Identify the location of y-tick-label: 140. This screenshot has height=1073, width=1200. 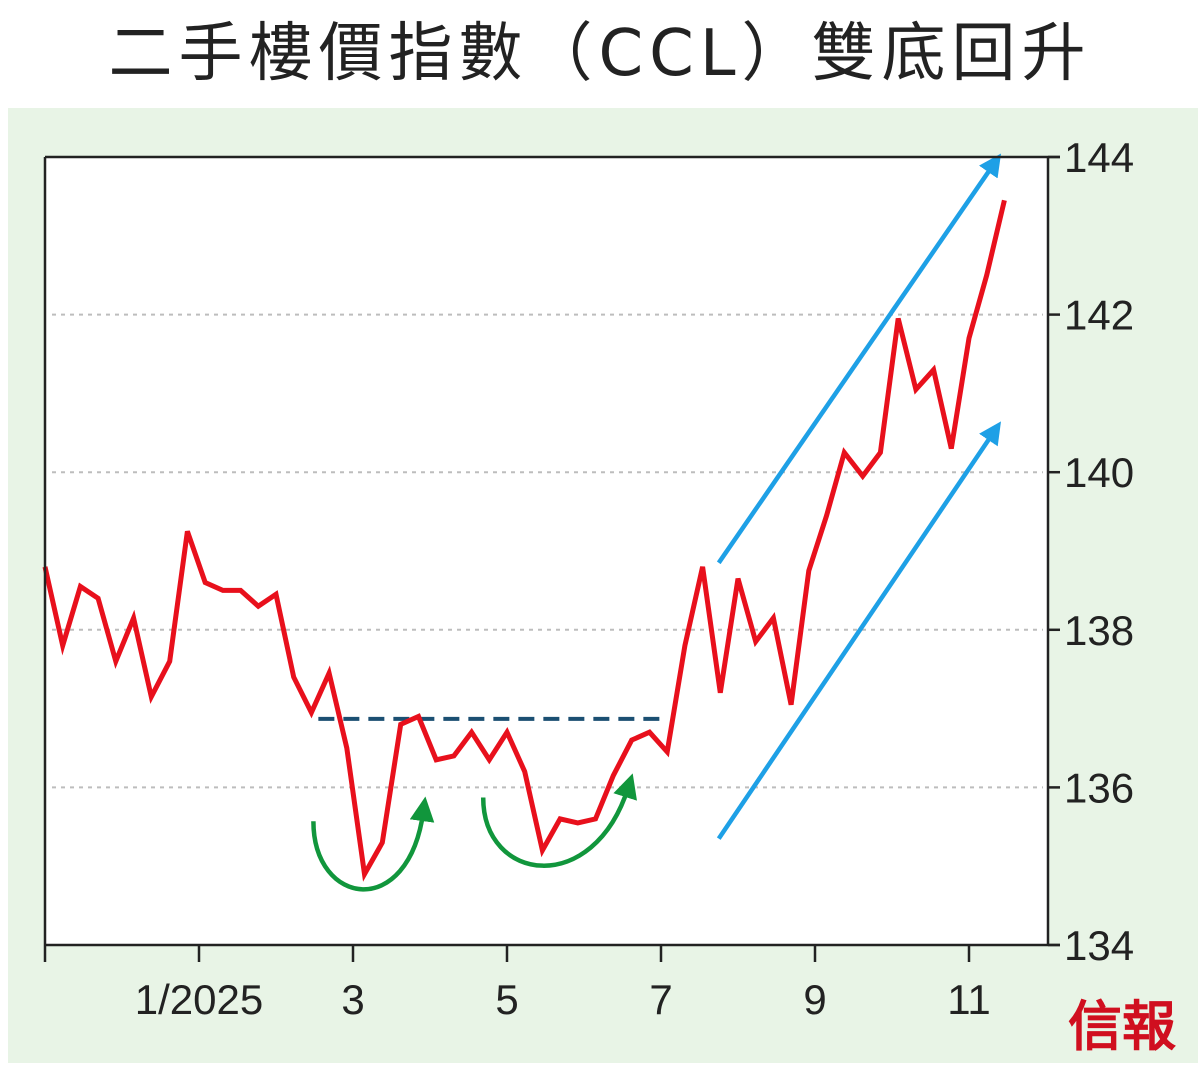
(1099, 472).